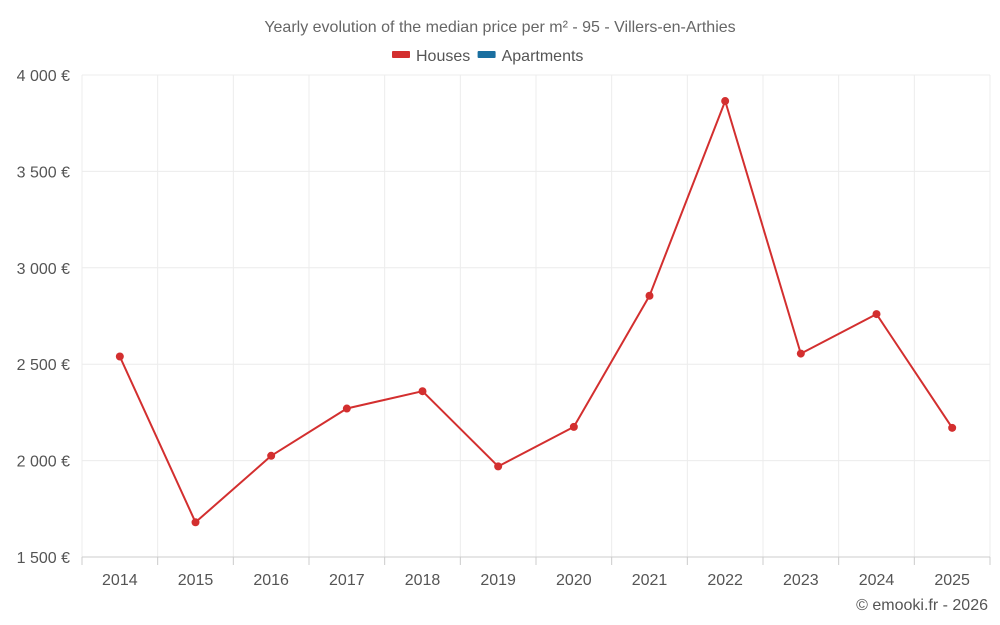  Describe the element at coordinates (800, 353) in the screenshot. I see `data-point-houses-2023` at that location.